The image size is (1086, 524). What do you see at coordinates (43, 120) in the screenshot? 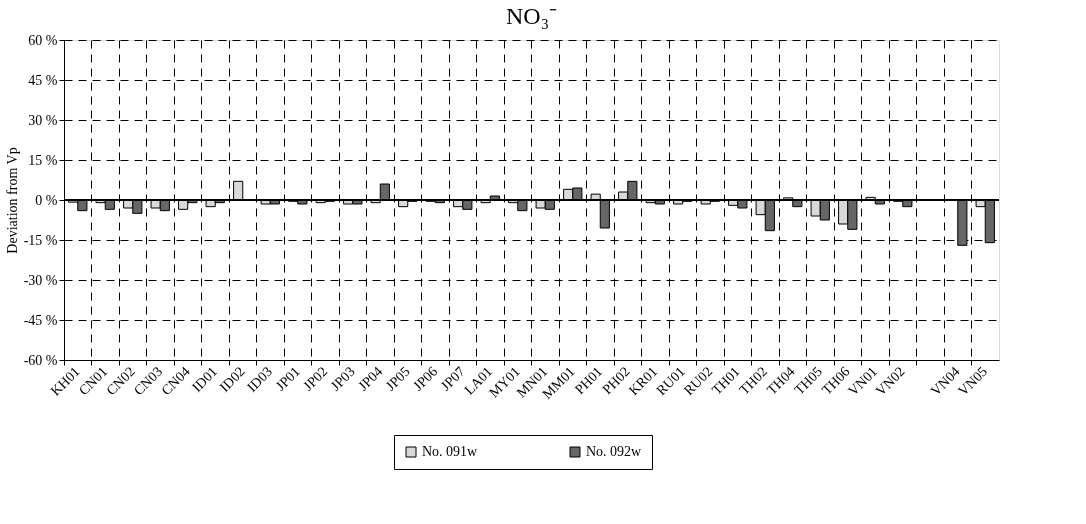
I see `y-tick-label: 30 %` at bounding box center [43, 120].